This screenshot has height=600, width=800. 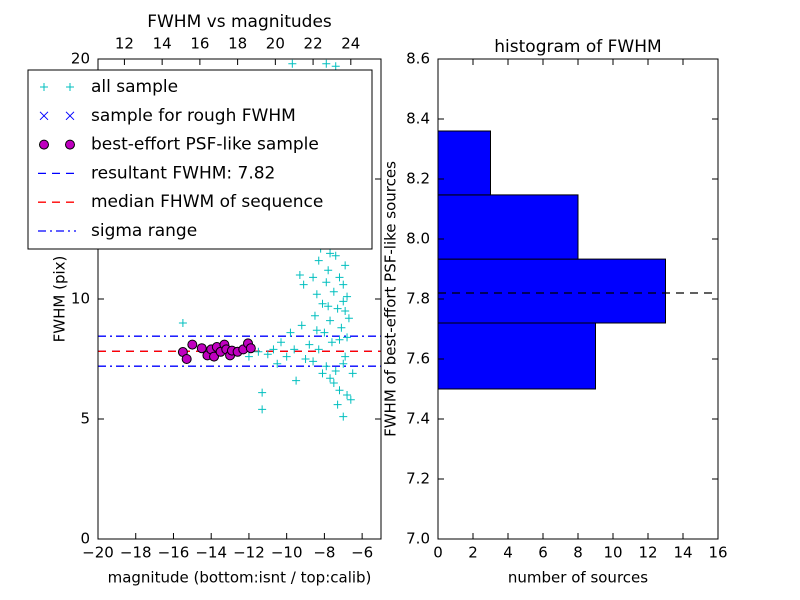 I want to click on x-tick-label: 2, so click(x=473, y=553).